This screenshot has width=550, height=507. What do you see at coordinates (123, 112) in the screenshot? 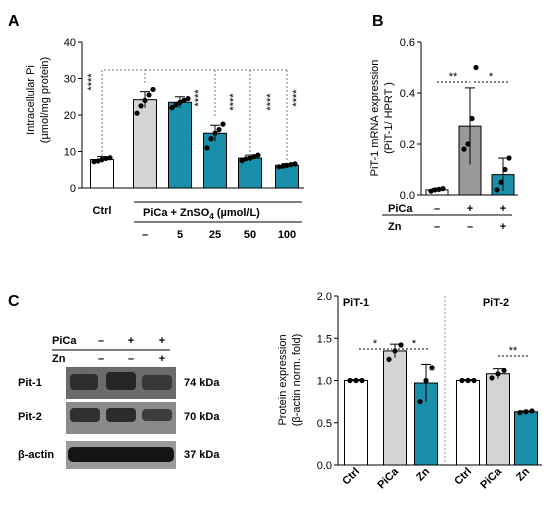
I see `panel-a-sig-bracket` at bounding box center [123, 112].